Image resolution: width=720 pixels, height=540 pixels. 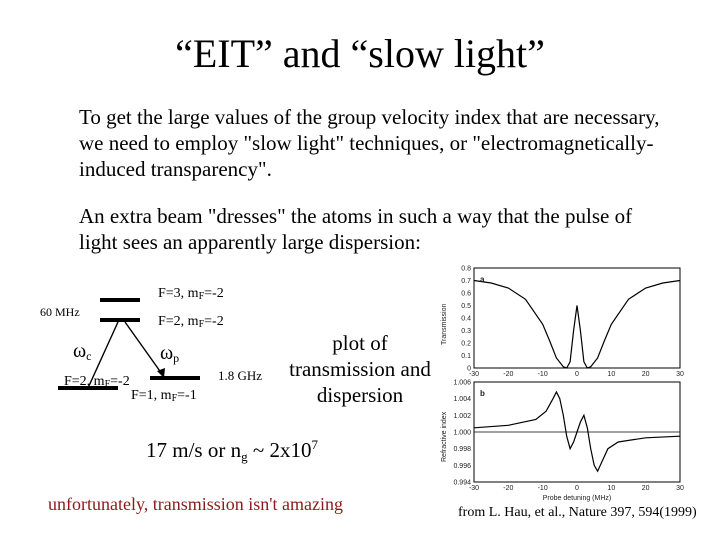 What do you see at coordinates (577, 374) in the screenshot?
I see `plot-a-x-tick-label: 0` at bounding box center [577, 374].